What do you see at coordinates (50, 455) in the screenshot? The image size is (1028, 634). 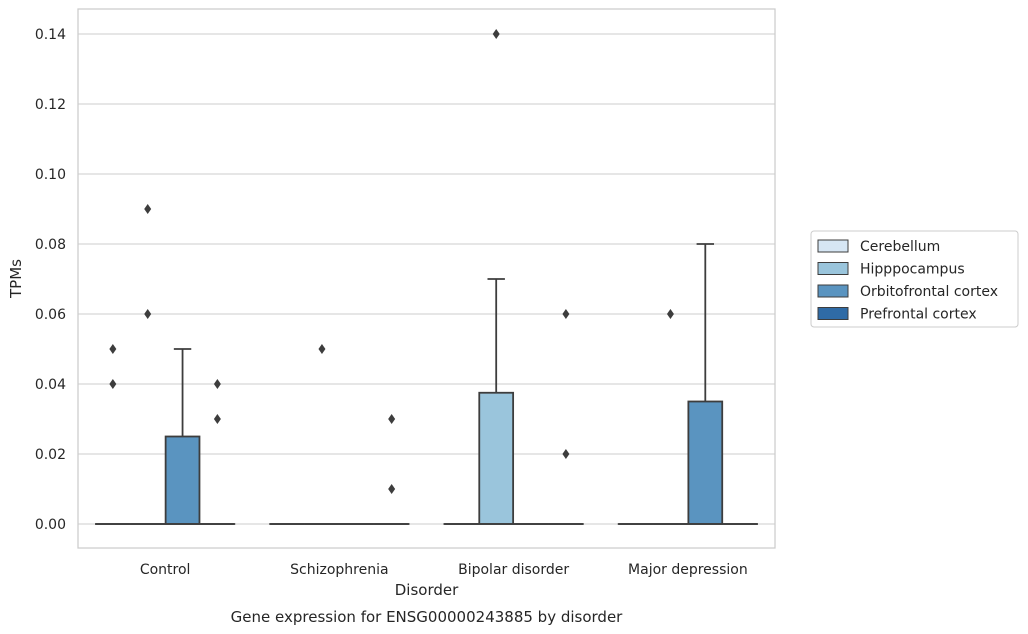 I see `y-tick-label: 0.02` at bounding box center [50, 455].